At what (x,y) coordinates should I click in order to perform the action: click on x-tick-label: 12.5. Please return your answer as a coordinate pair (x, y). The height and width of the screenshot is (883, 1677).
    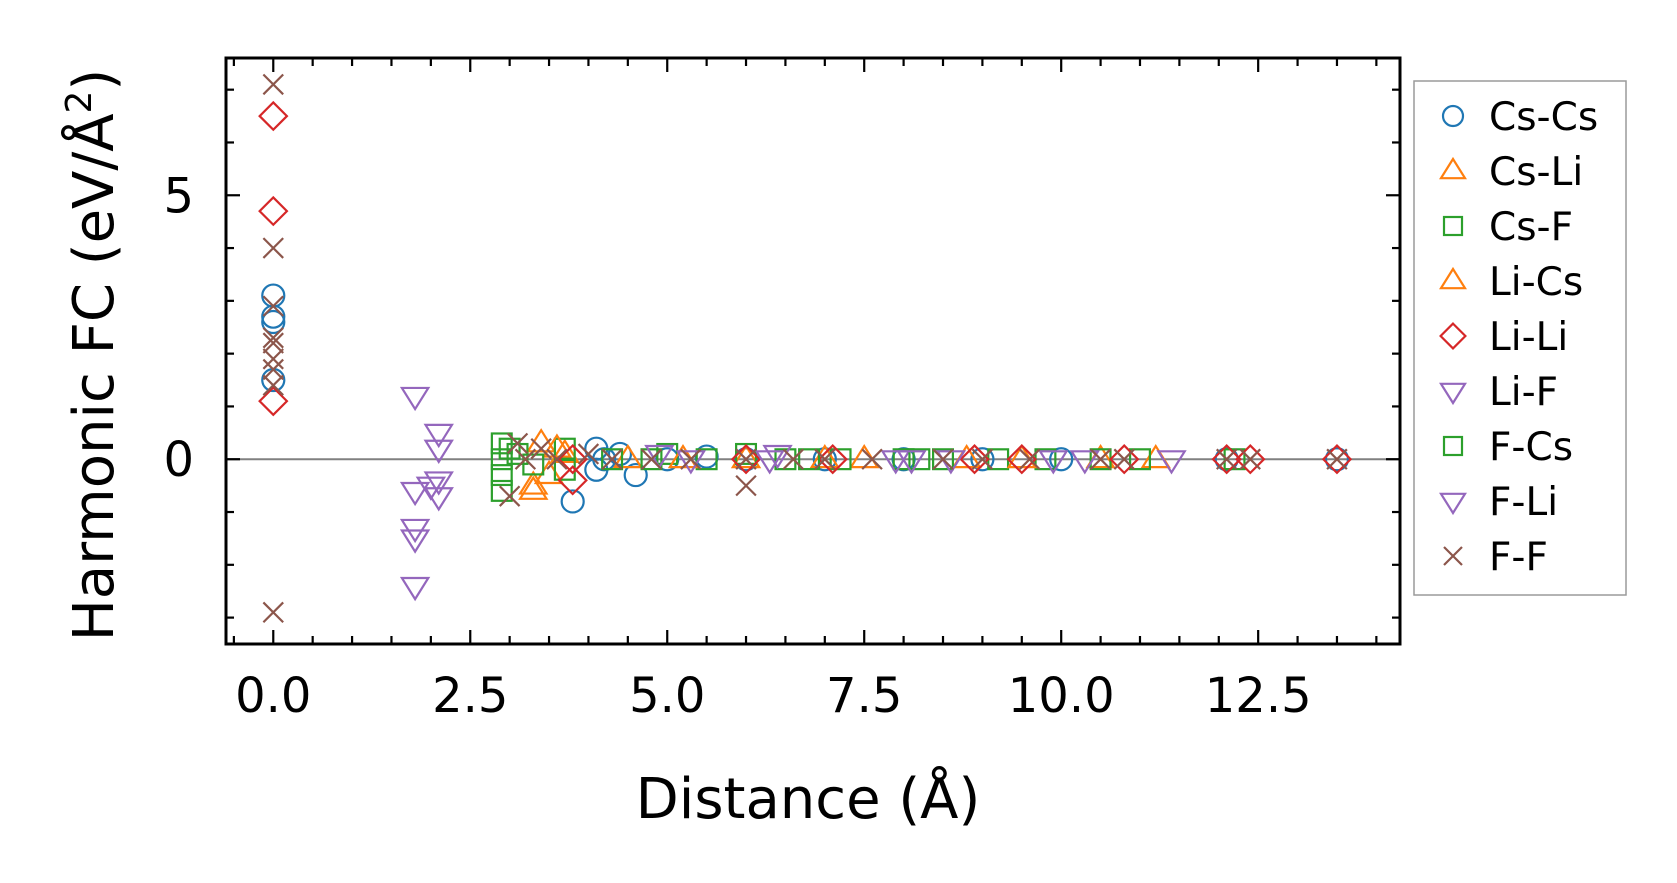
    Looking at the image, I should click on (1258, 696).